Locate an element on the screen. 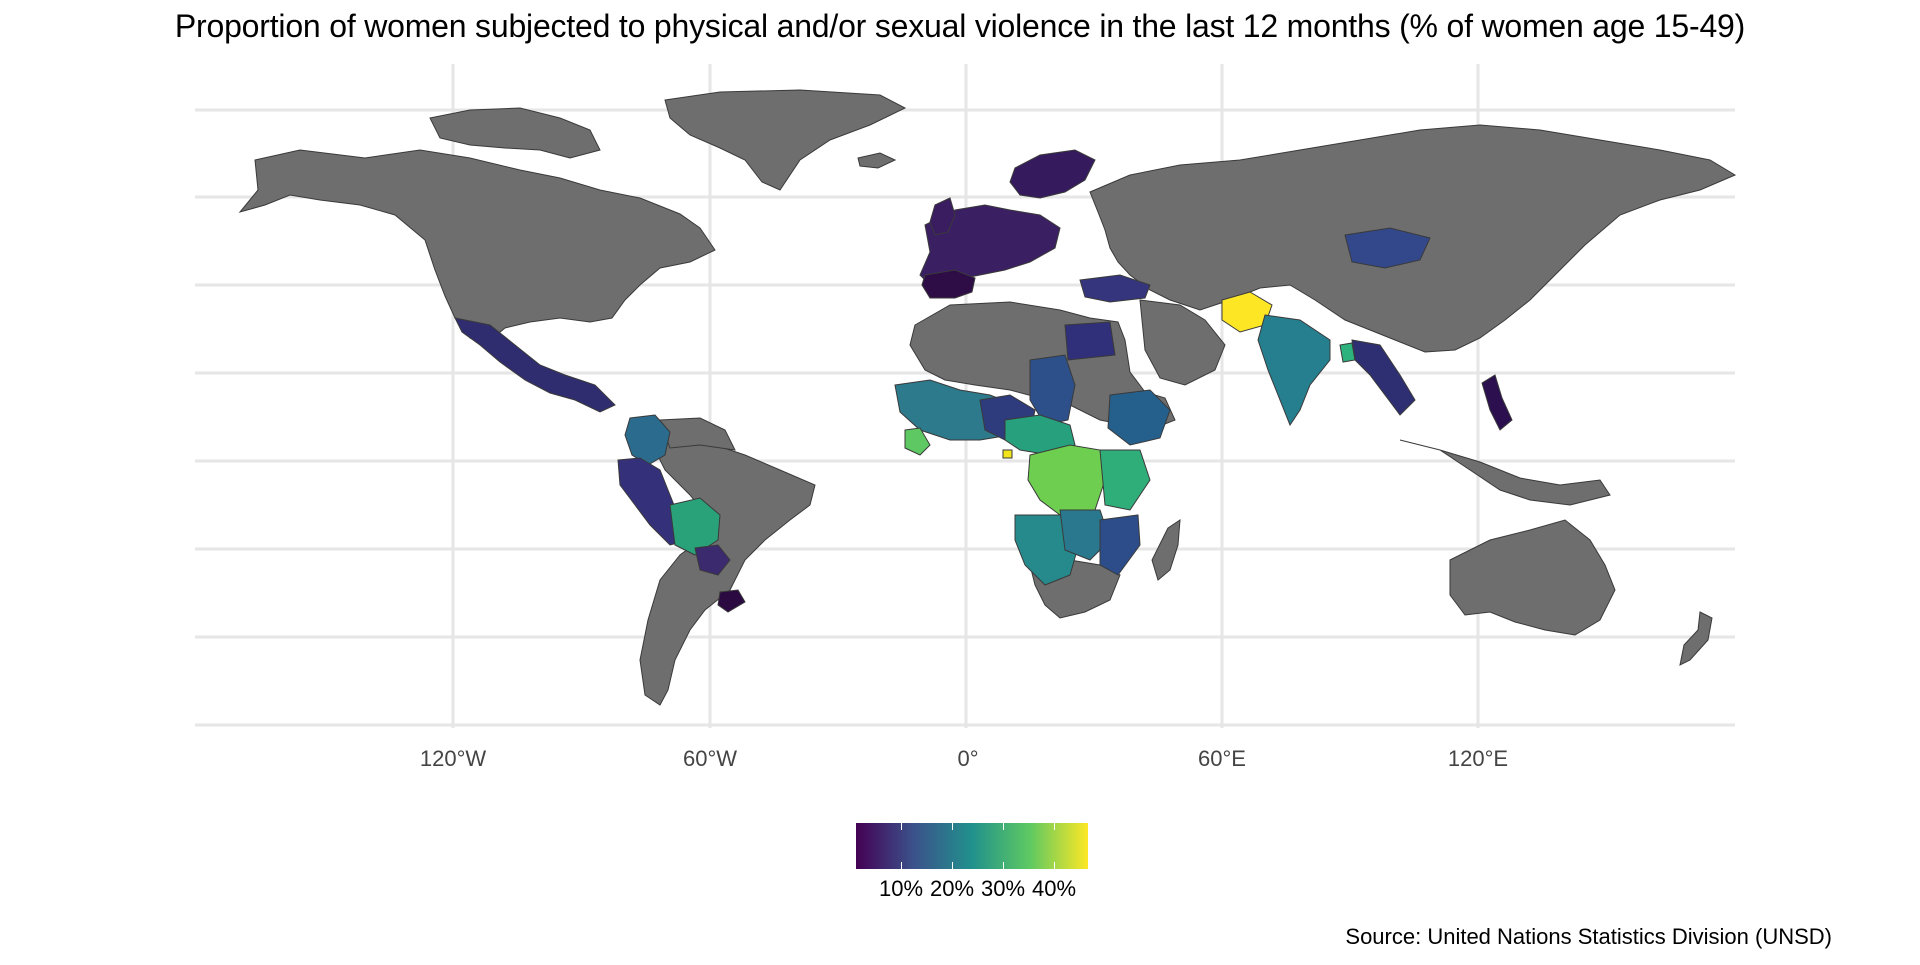  color-legend is located at coordinates (972, 846).